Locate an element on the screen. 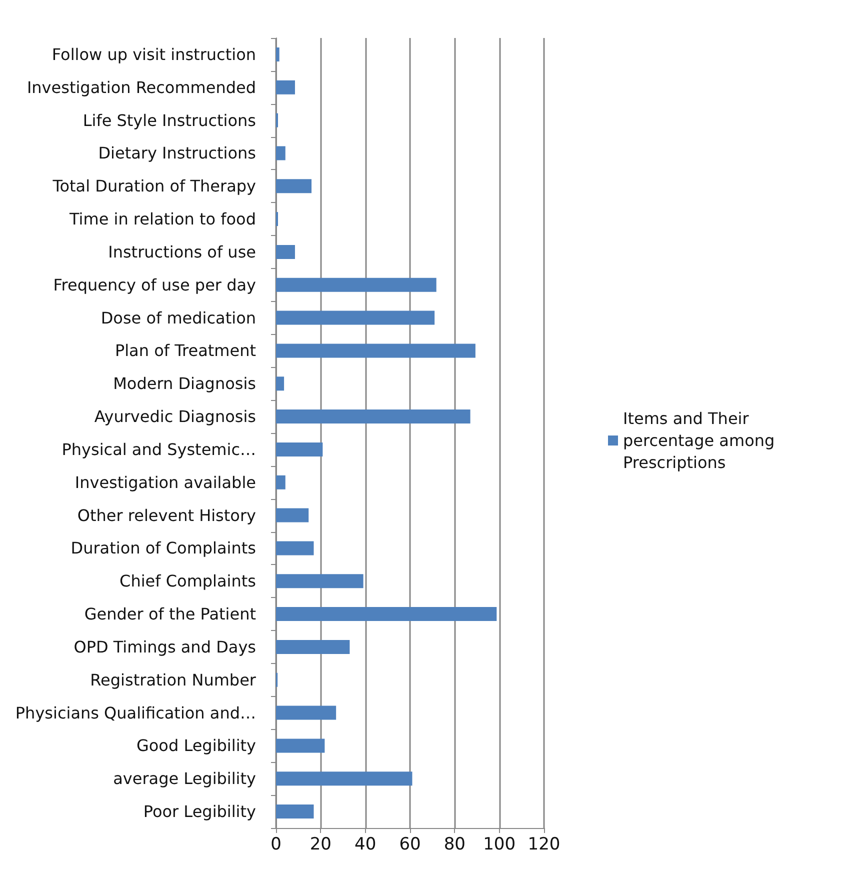  y-tick-label: Total Duration of Therapy is located at coordinates (154, 186).